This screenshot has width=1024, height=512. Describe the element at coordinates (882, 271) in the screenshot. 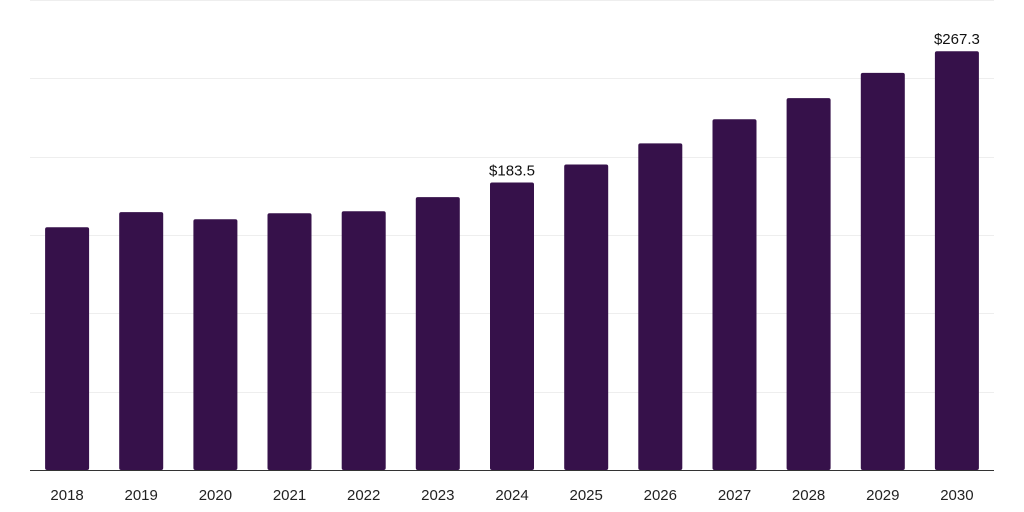

I see `bar-2029` at that location.